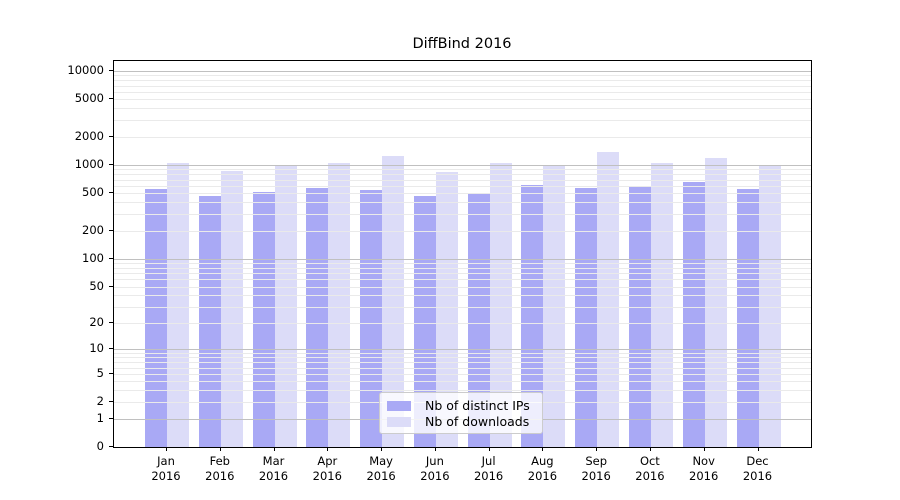  Describe the element at coordinates (399, 406) in the screenshot. I see `legend-swatch-distinct-ips` at that location.